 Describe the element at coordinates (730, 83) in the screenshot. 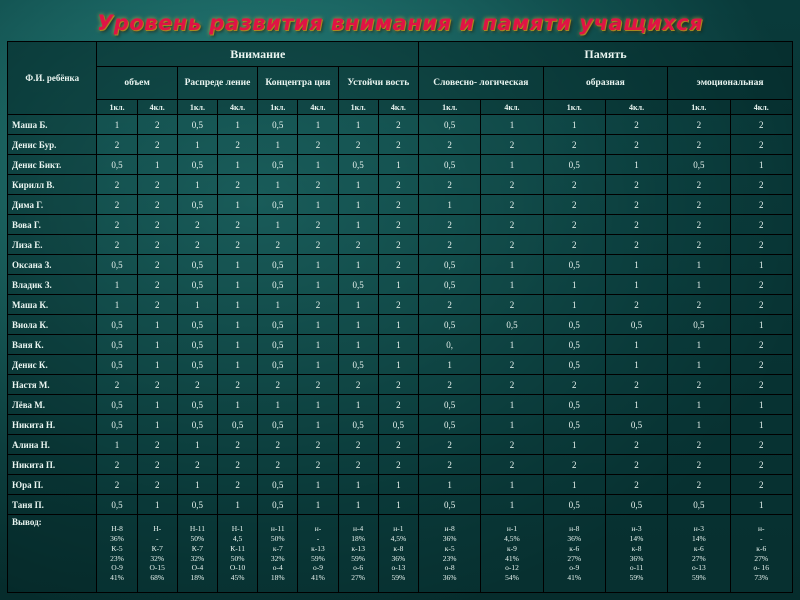

I see `col-header-emotional: эмоциональная` at that location.